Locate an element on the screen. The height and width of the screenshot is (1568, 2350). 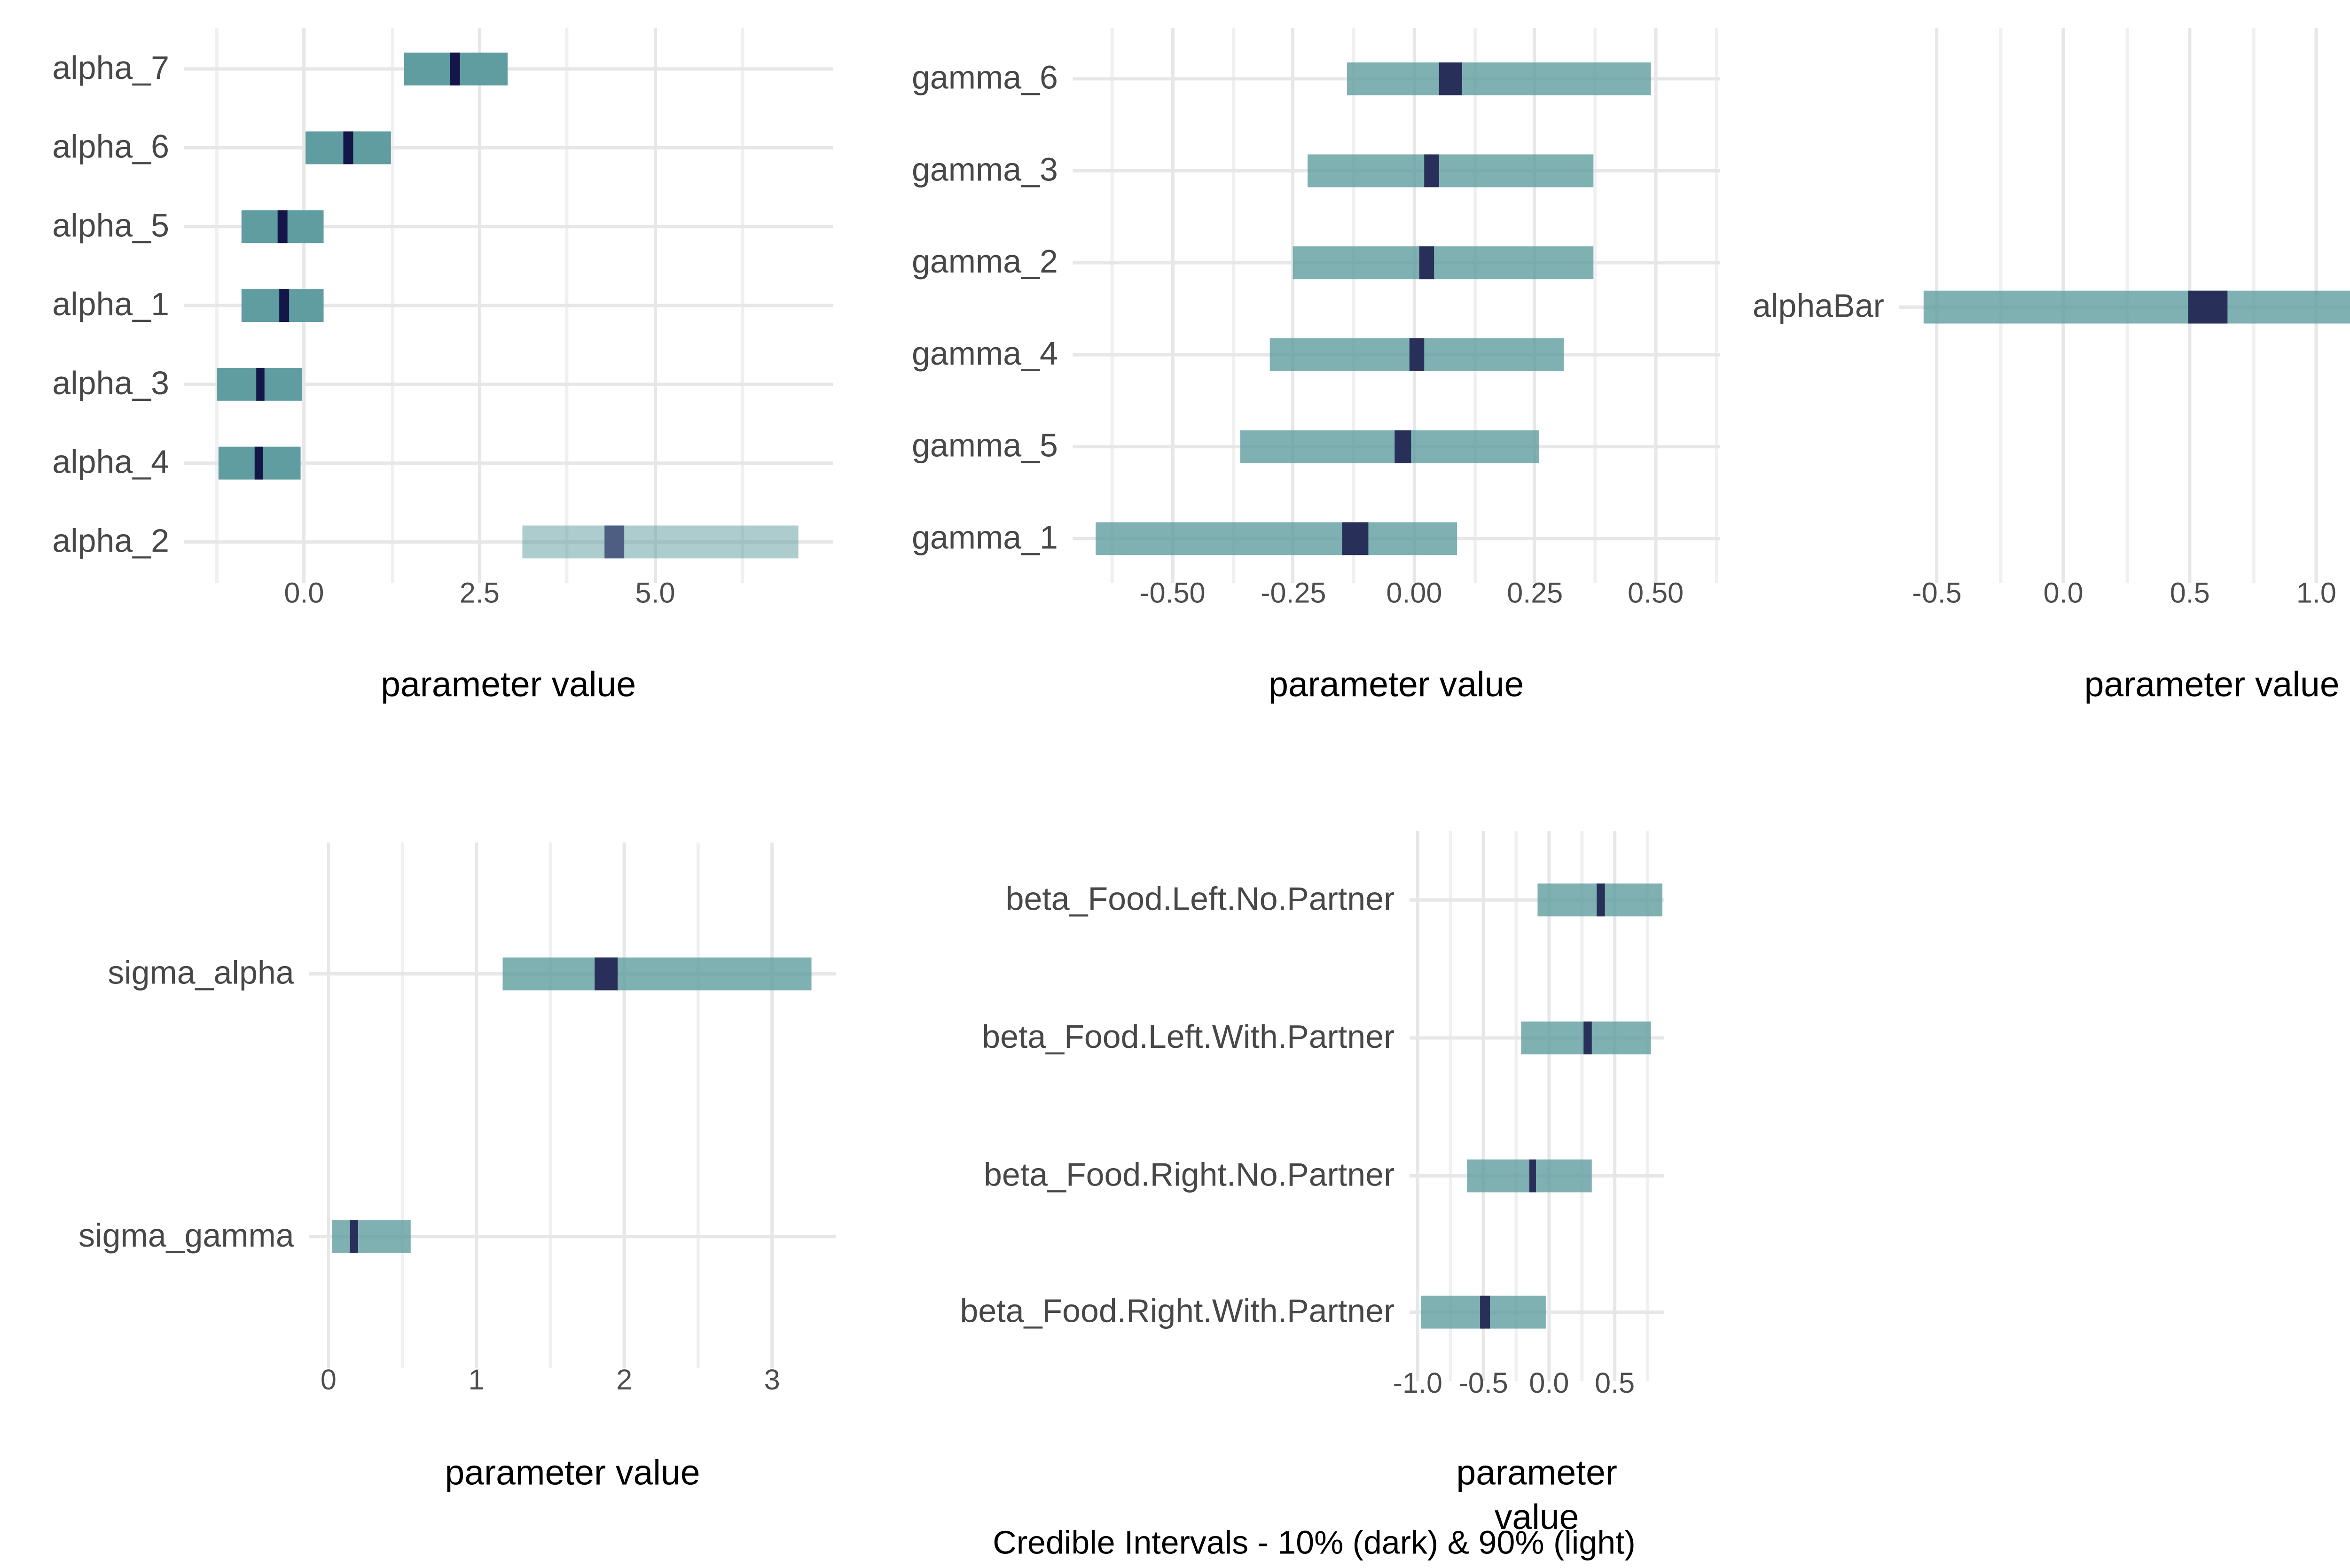
outer-interval-bar-beta_Food.Right.No.Partner is located at coordinates (1529, 1176).